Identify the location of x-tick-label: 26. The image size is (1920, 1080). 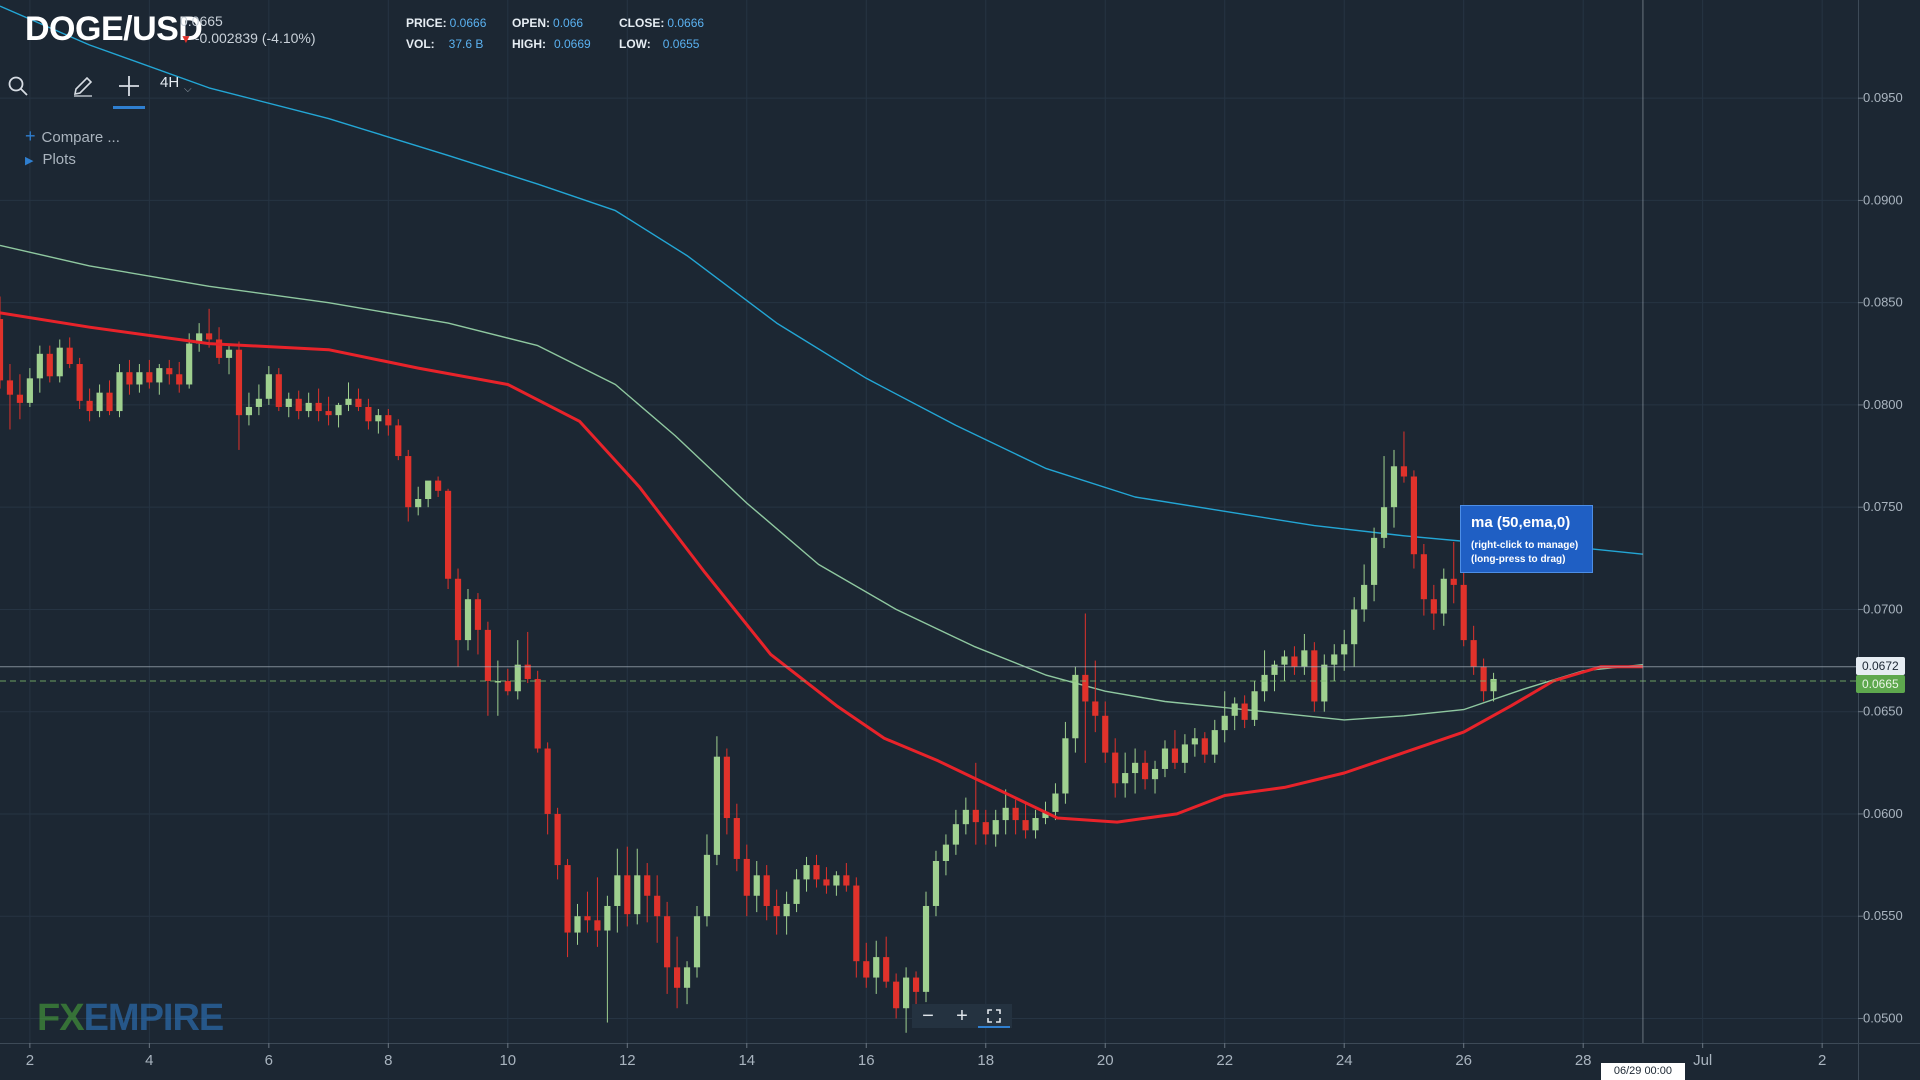
(1463, 1060).